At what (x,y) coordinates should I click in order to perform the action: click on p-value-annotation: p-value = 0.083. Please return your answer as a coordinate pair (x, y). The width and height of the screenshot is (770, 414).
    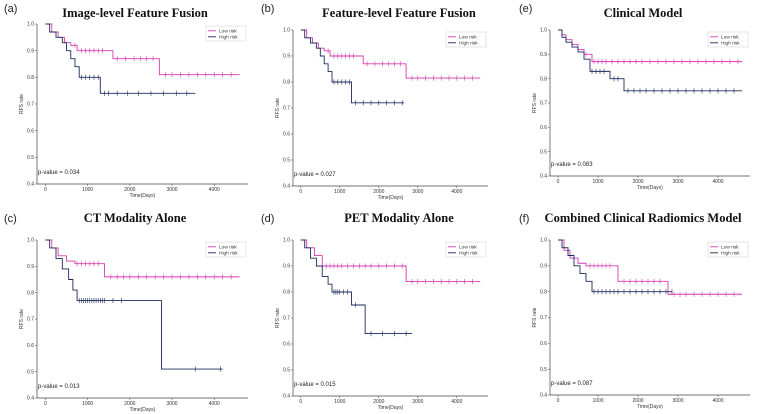
    Looking at the image, I should click on (572, 165).